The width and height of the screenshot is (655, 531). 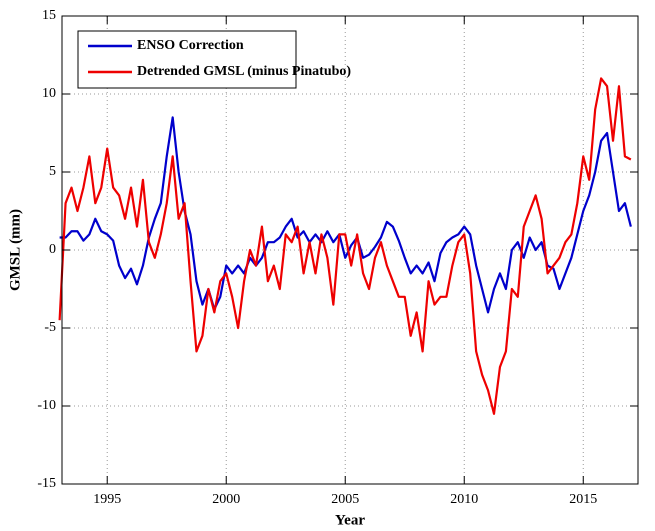 What do you see at coordinates (190, 45) in the screenshot?
I see `legend-label: ENSO Correction` at bounding box center [190, 45].